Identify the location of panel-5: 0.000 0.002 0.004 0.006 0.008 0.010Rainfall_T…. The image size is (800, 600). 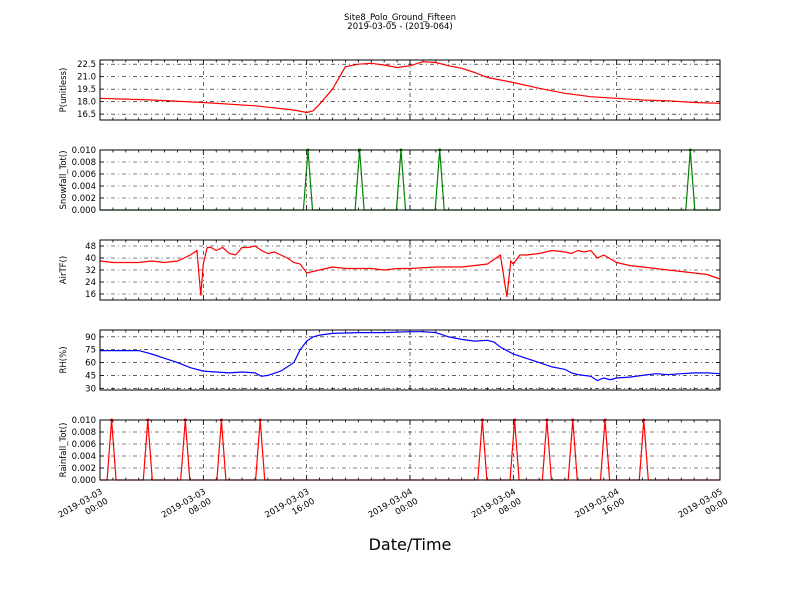
(390, 451).